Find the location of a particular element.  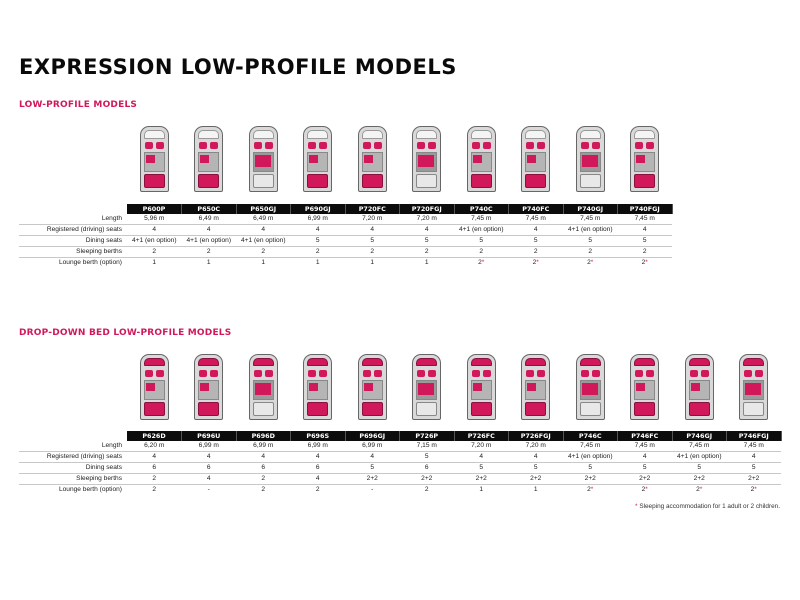

model-header: P696D is located at coordinates (263, 436).